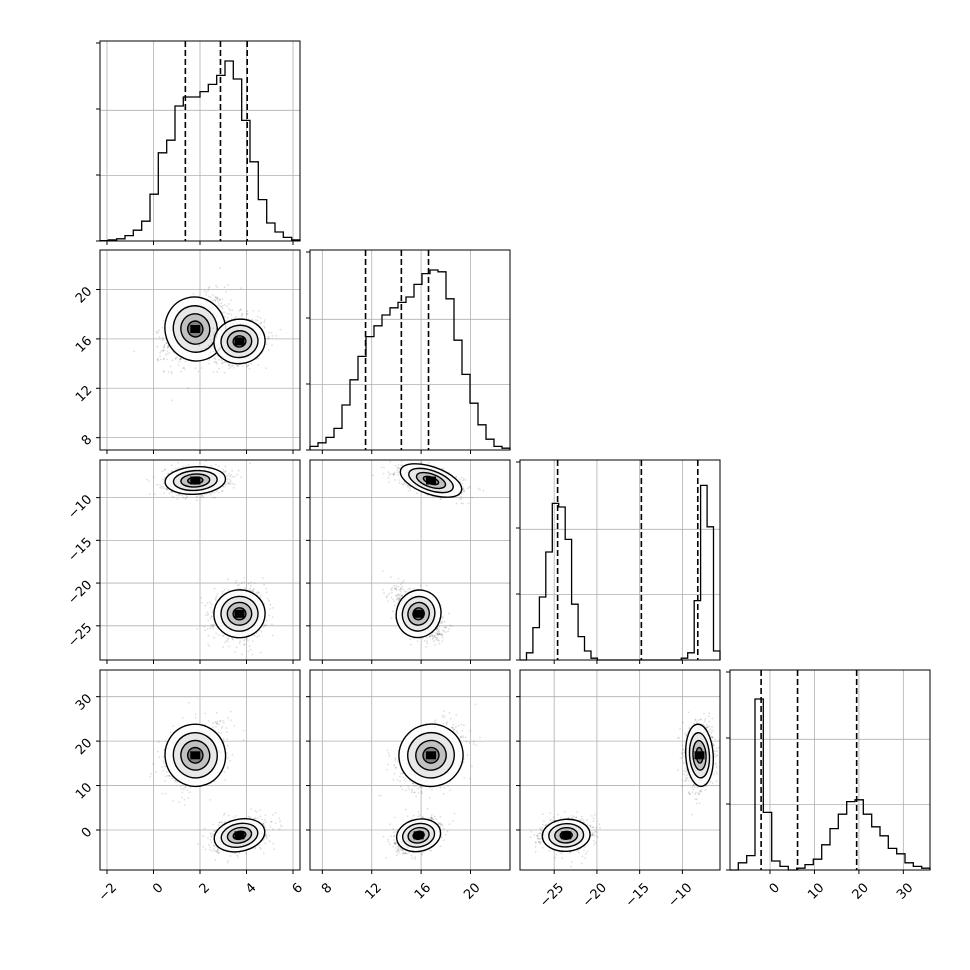 The image size is (970, 970). I want to click on scatter-density, so click(428, 554).